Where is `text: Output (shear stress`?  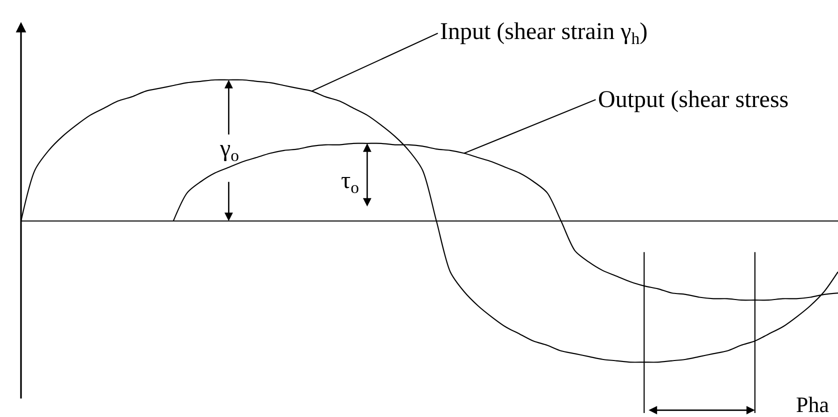
text: Output (shear stress is located at coordinates (693, 100).